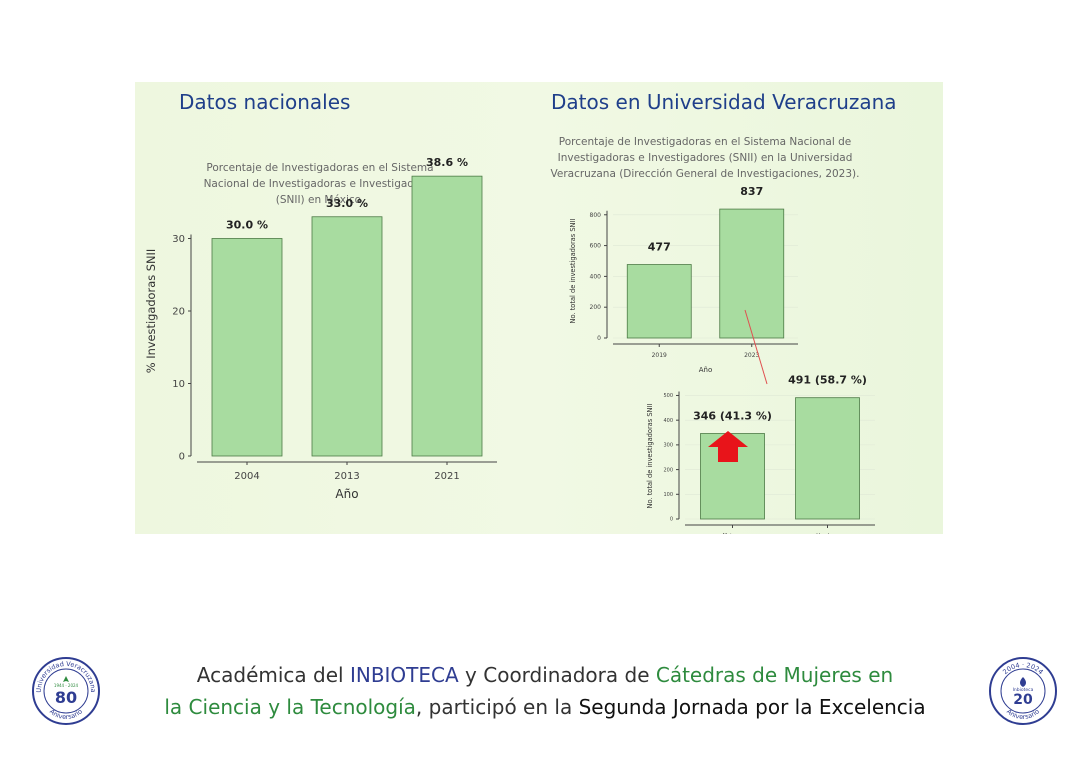 The height and width of the screenshot is (760, 1090). Describe the element at coordinates (827, 533) in the screenshot. I see `x-tick-label: Hombres` at that location.